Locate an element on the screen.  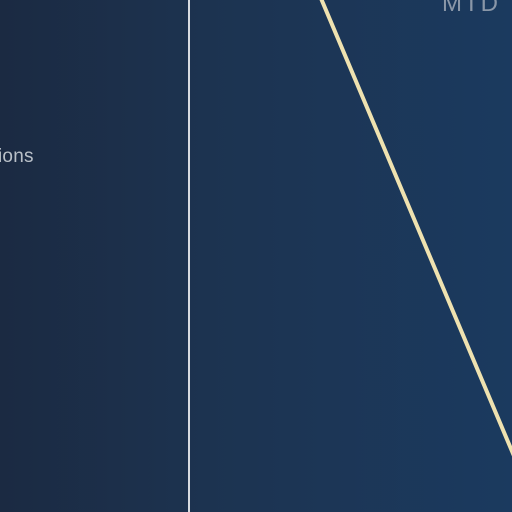
period-label: MTD is located at coordinates (471, 8).